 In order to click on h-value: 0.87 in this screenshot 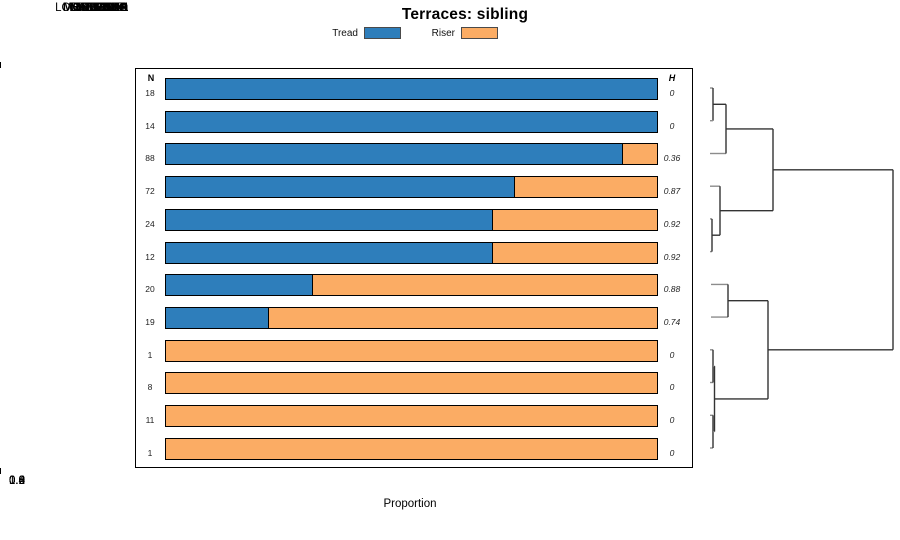, I will do `click(672, 191)`.